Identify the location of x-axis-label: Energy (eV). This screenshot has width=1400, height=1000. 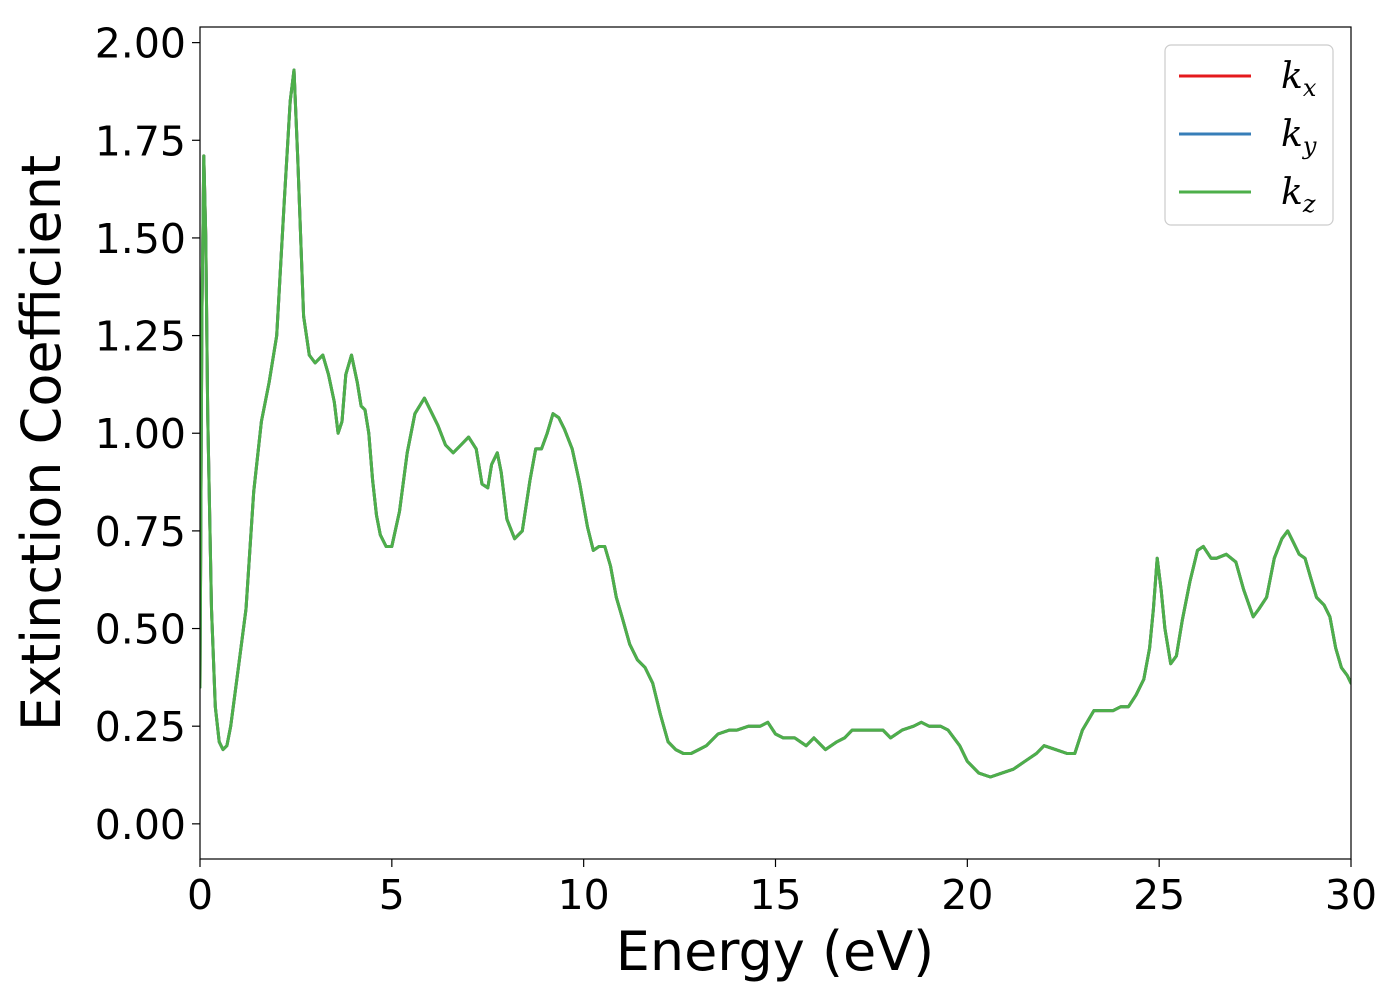
(775, 951).